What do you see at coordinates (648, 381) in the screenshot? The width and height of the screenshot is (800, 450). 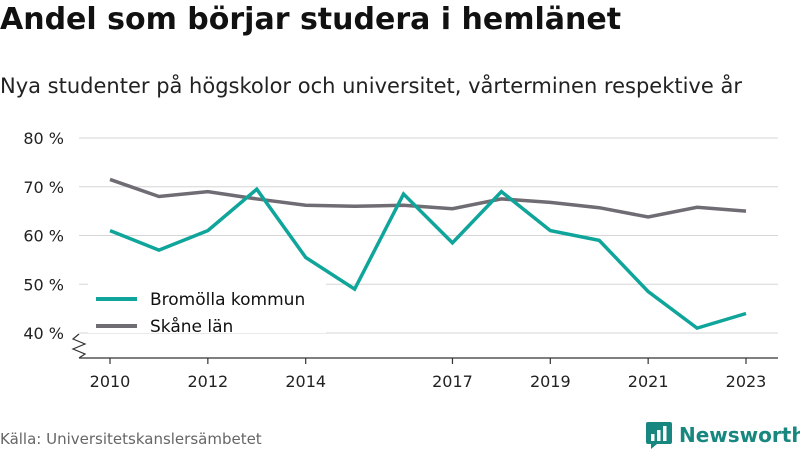 I see `x-tick-label: 2021` at bounding box center [648, 381].